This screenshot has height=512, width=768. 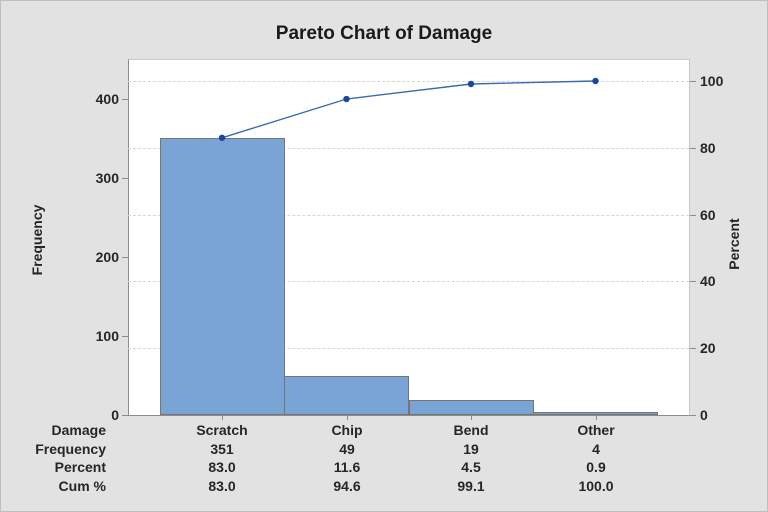 I want to click on cumulative-point-chip, so click(x=346, y=99).